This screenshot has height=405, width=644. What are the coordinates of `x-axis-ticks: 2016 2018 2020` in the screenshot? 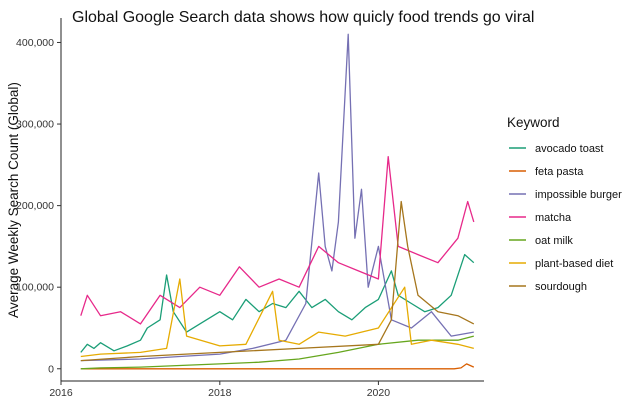 It's located at (219, 390).